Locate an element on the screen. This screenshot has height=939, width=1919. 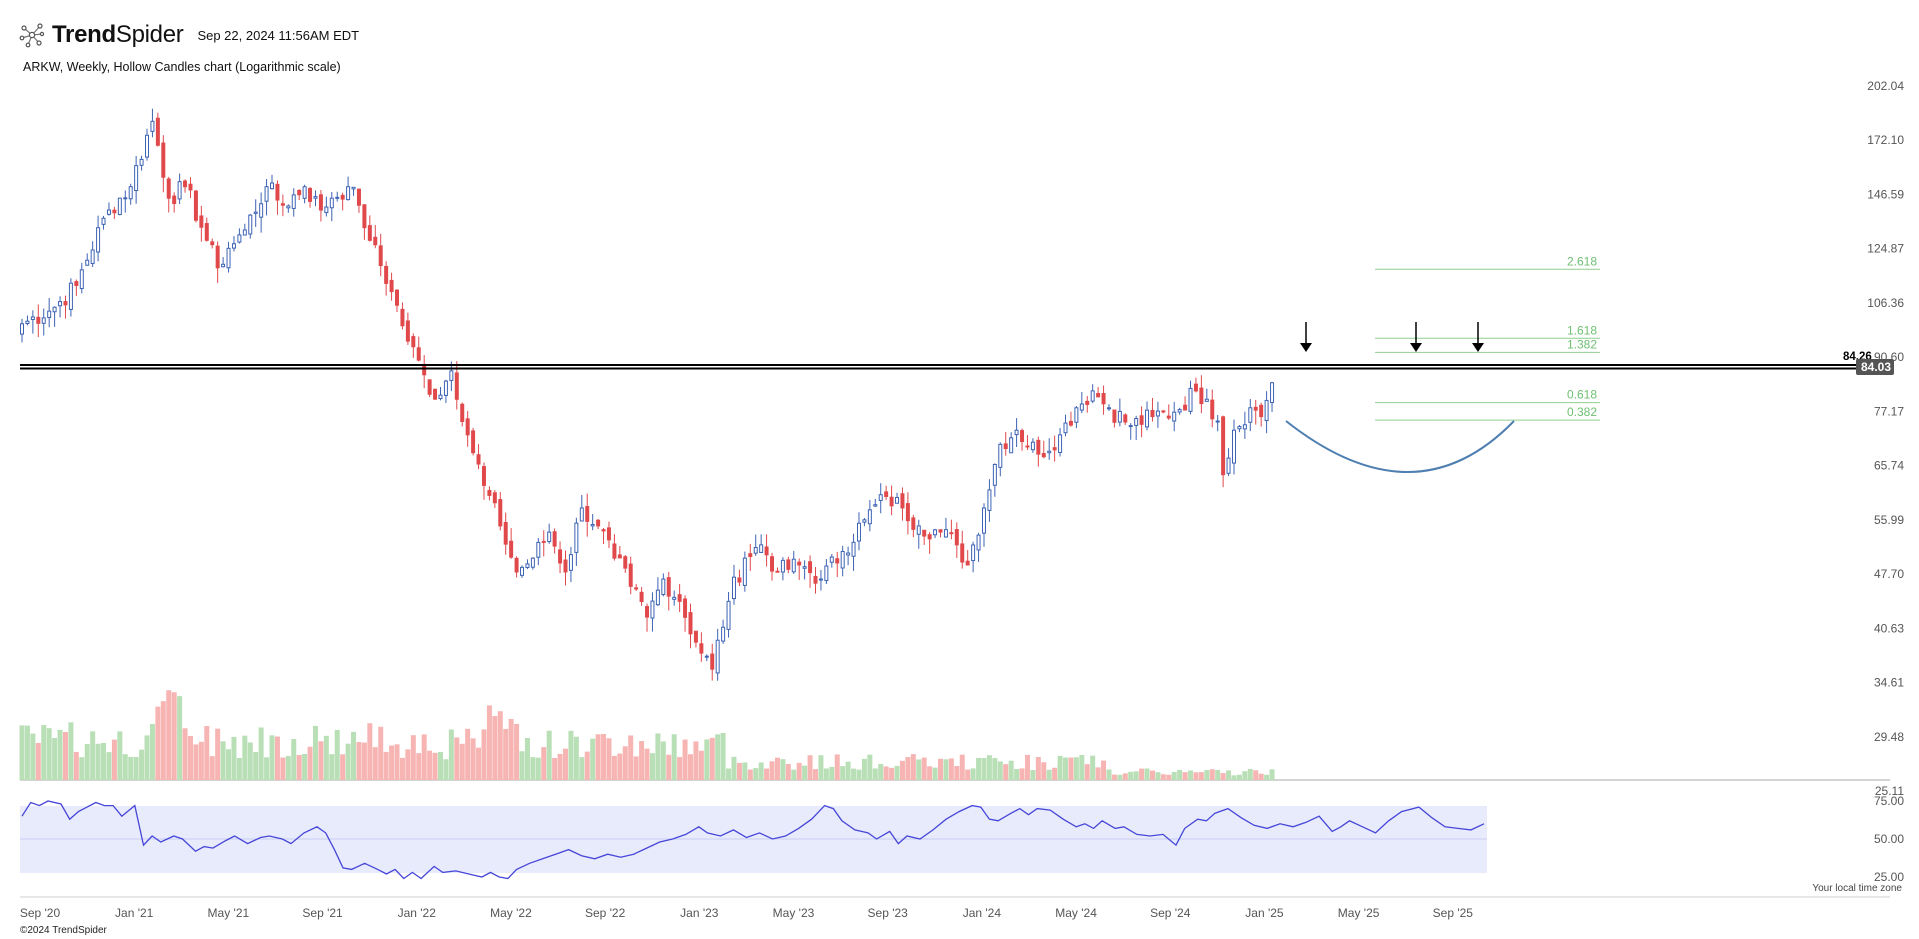
resistance-line is located at coordinates (955, 367).